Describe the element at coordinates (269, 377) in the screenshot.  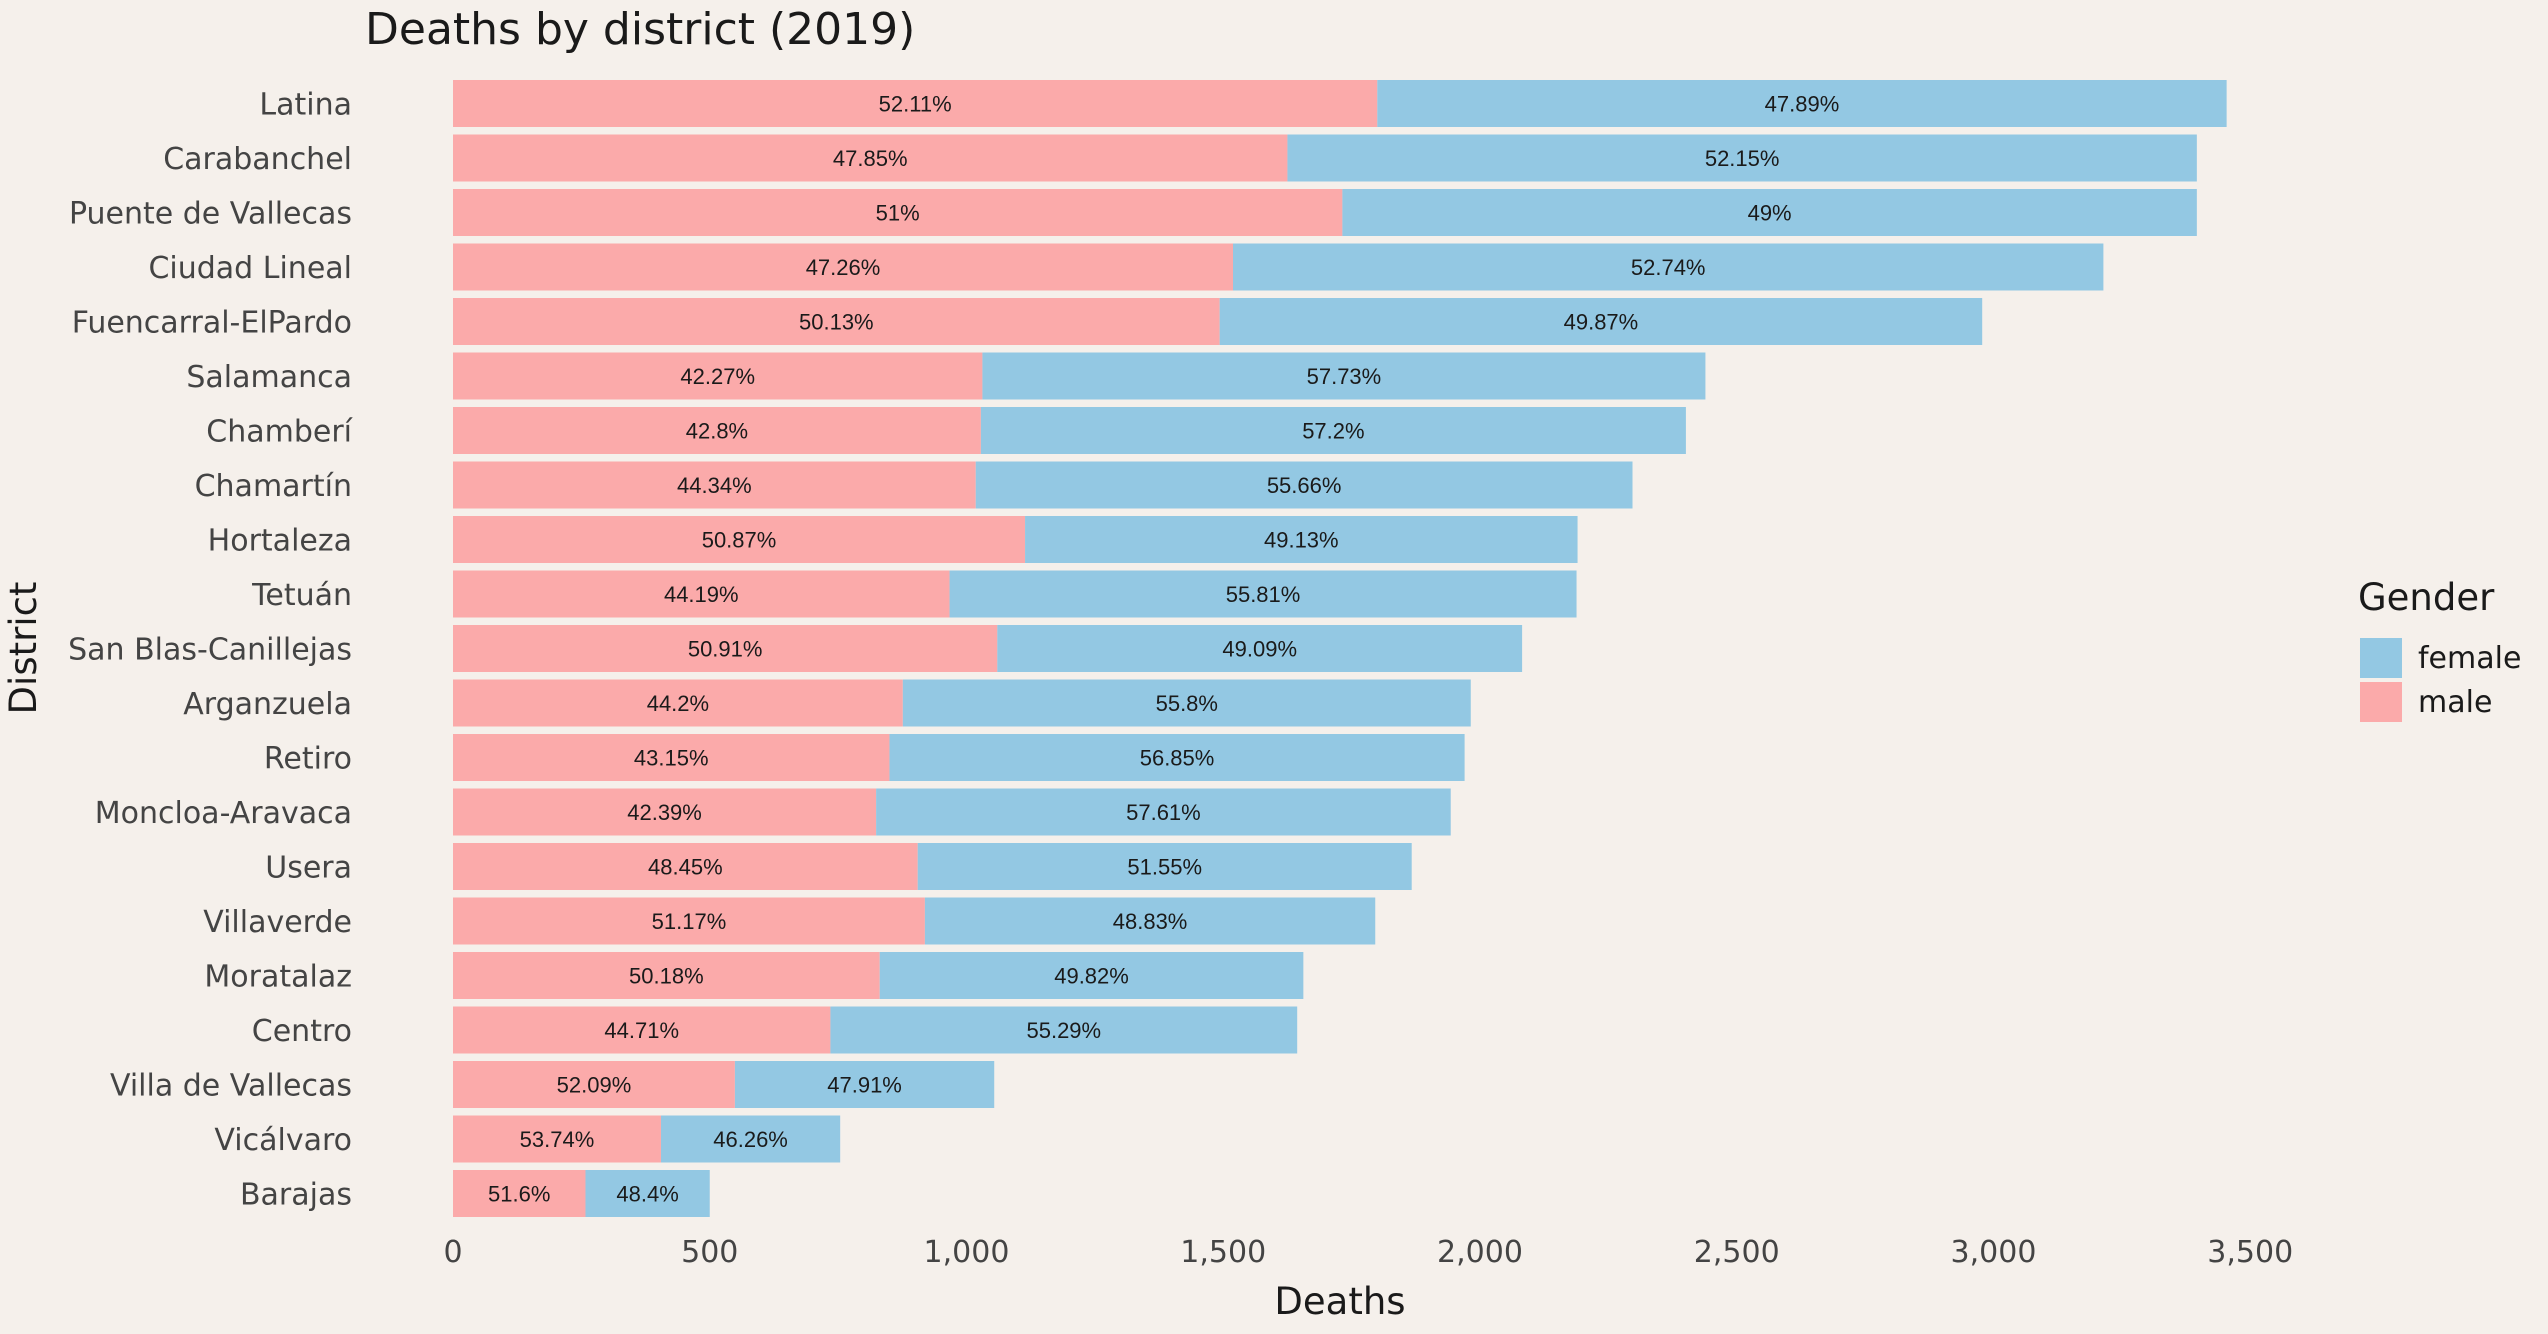
I see `category-label: Salamanca` at that location.